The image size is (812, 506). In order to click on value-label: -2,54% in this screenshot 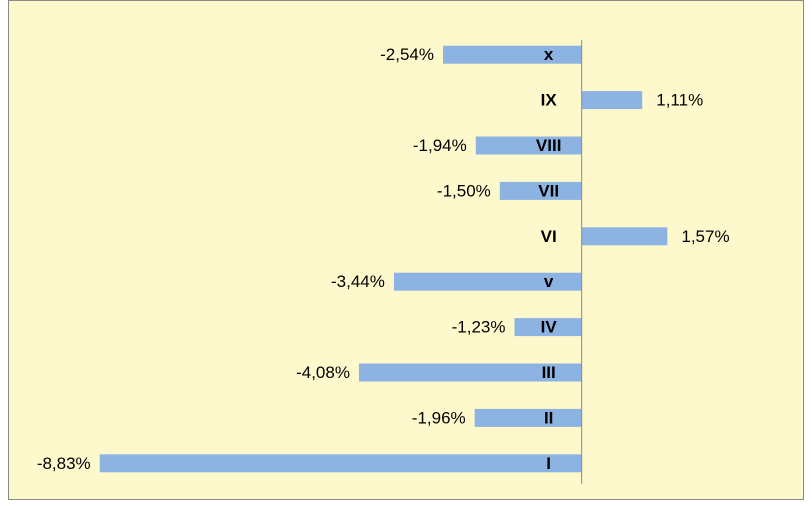, I will do `click(407, 54)`.